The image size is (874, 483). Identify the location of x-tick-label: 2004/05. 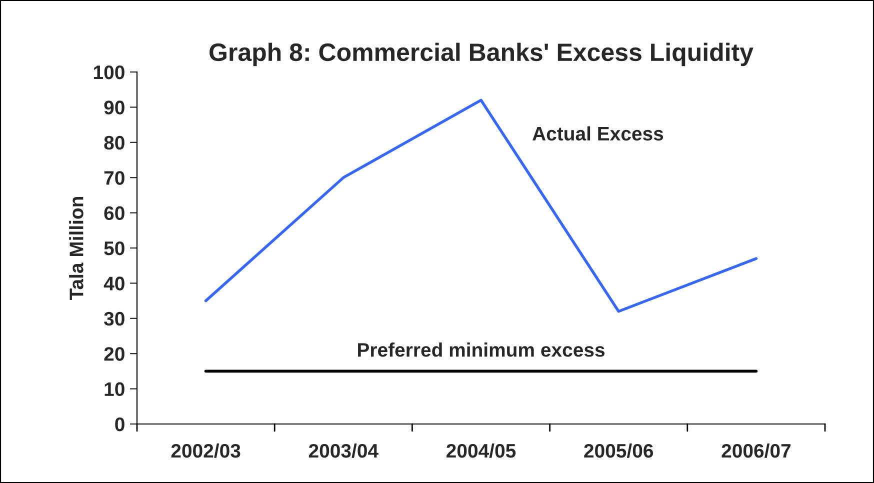
(481, 450).